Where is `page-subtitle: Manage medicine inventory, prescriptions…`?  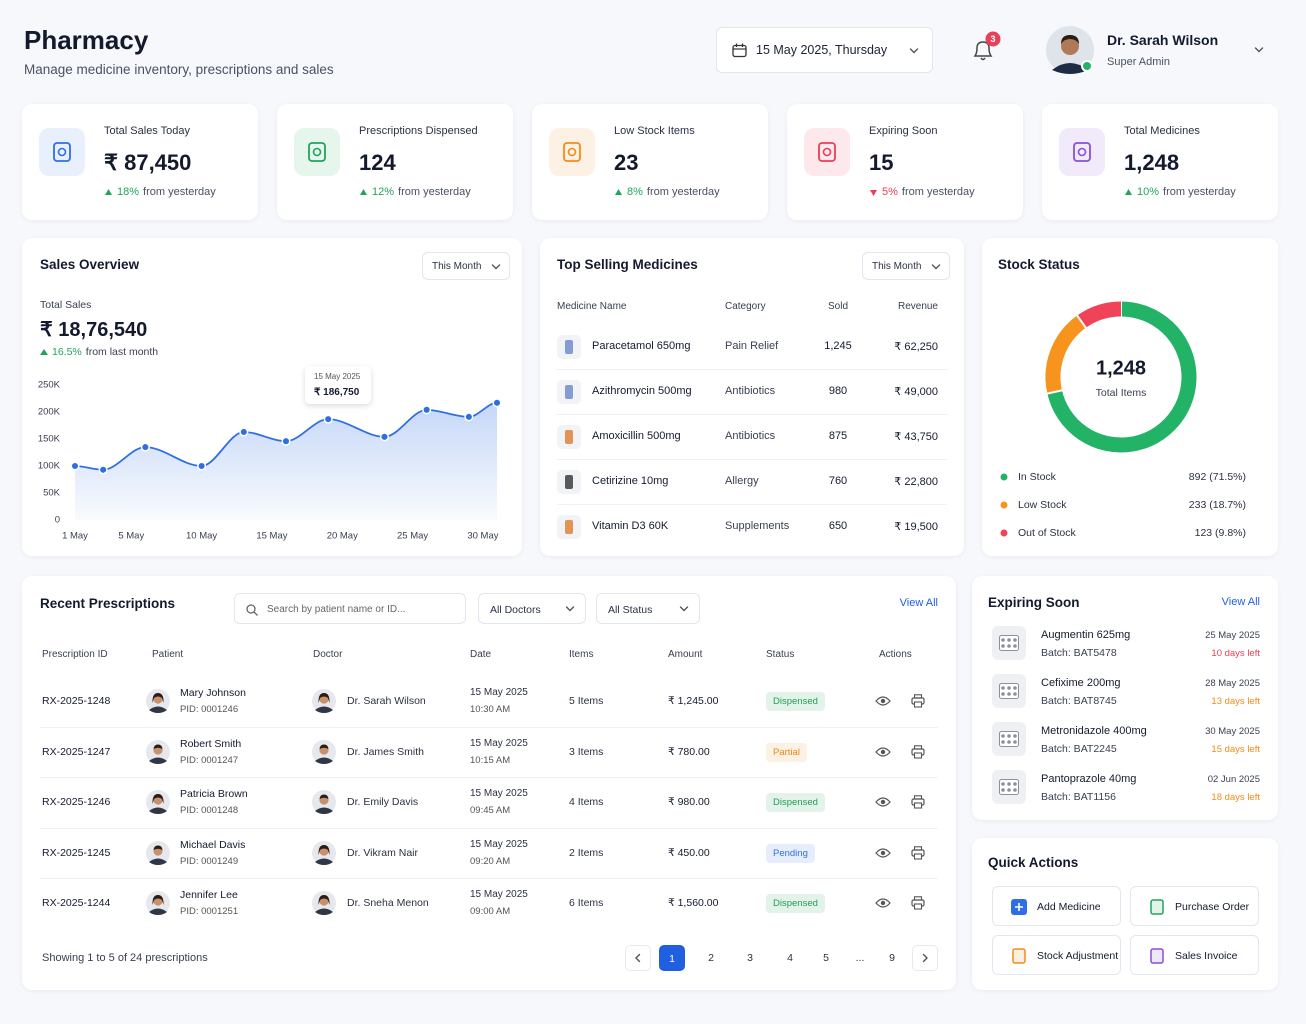 page-subtitle: Manage medicine inventory, prescriptions… is located at coordinates (179, 69).